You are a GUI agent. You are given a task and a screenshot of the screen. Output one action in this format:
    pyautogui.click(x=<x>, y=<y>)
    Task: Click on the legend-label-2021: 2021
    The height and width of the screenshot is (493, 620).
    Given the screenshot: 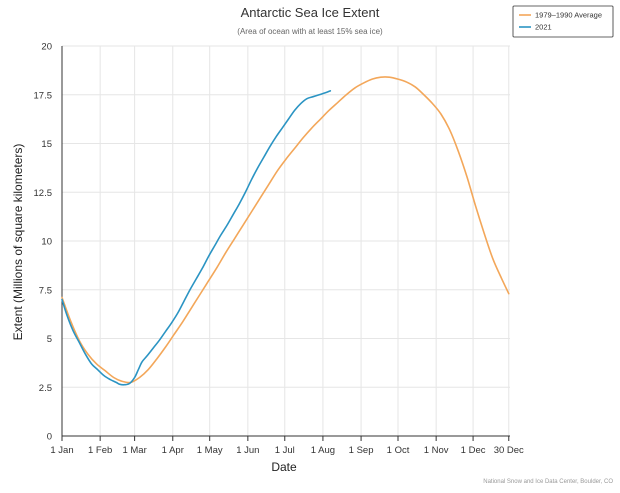 What is the action you would take?
    pyautogui.click(x=543, y=27)
    